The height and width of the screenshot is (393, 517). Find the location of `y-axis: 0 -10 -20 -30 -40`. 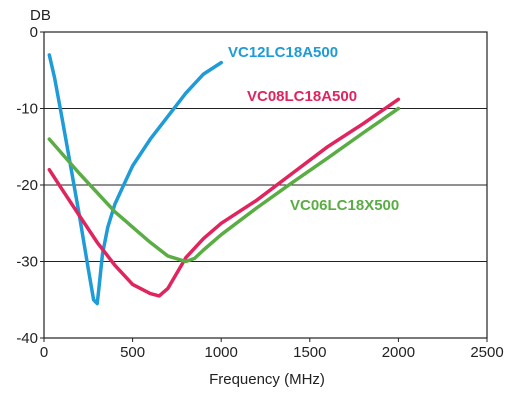

y-axis: 0 -10 -20 -30 -40 is located at coordinates (30, 185).